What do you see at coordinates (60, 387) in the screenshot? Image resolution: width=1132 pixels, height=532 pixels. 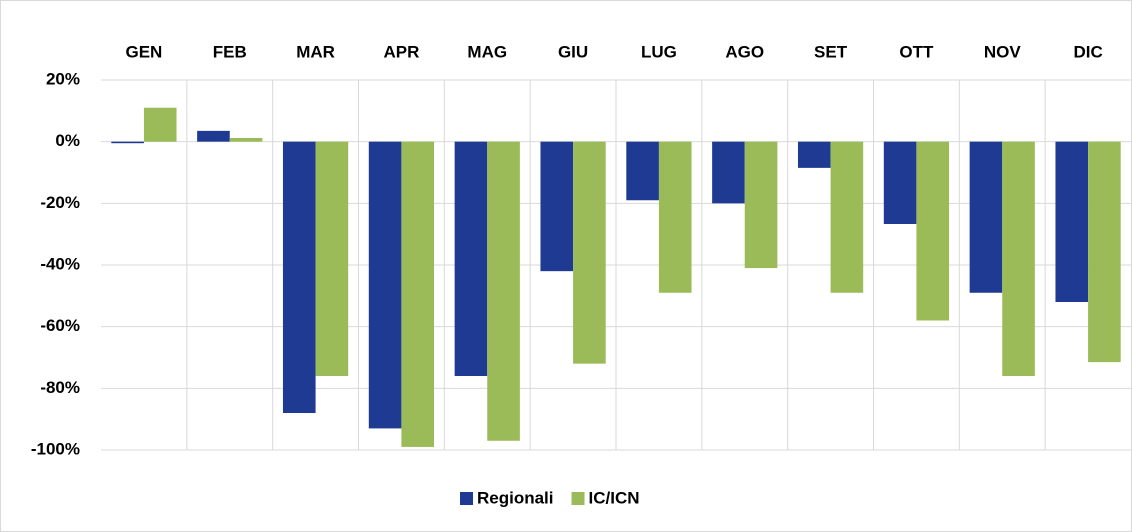 I see `y-tick-label: -80%` at bounding box center [60, 387].